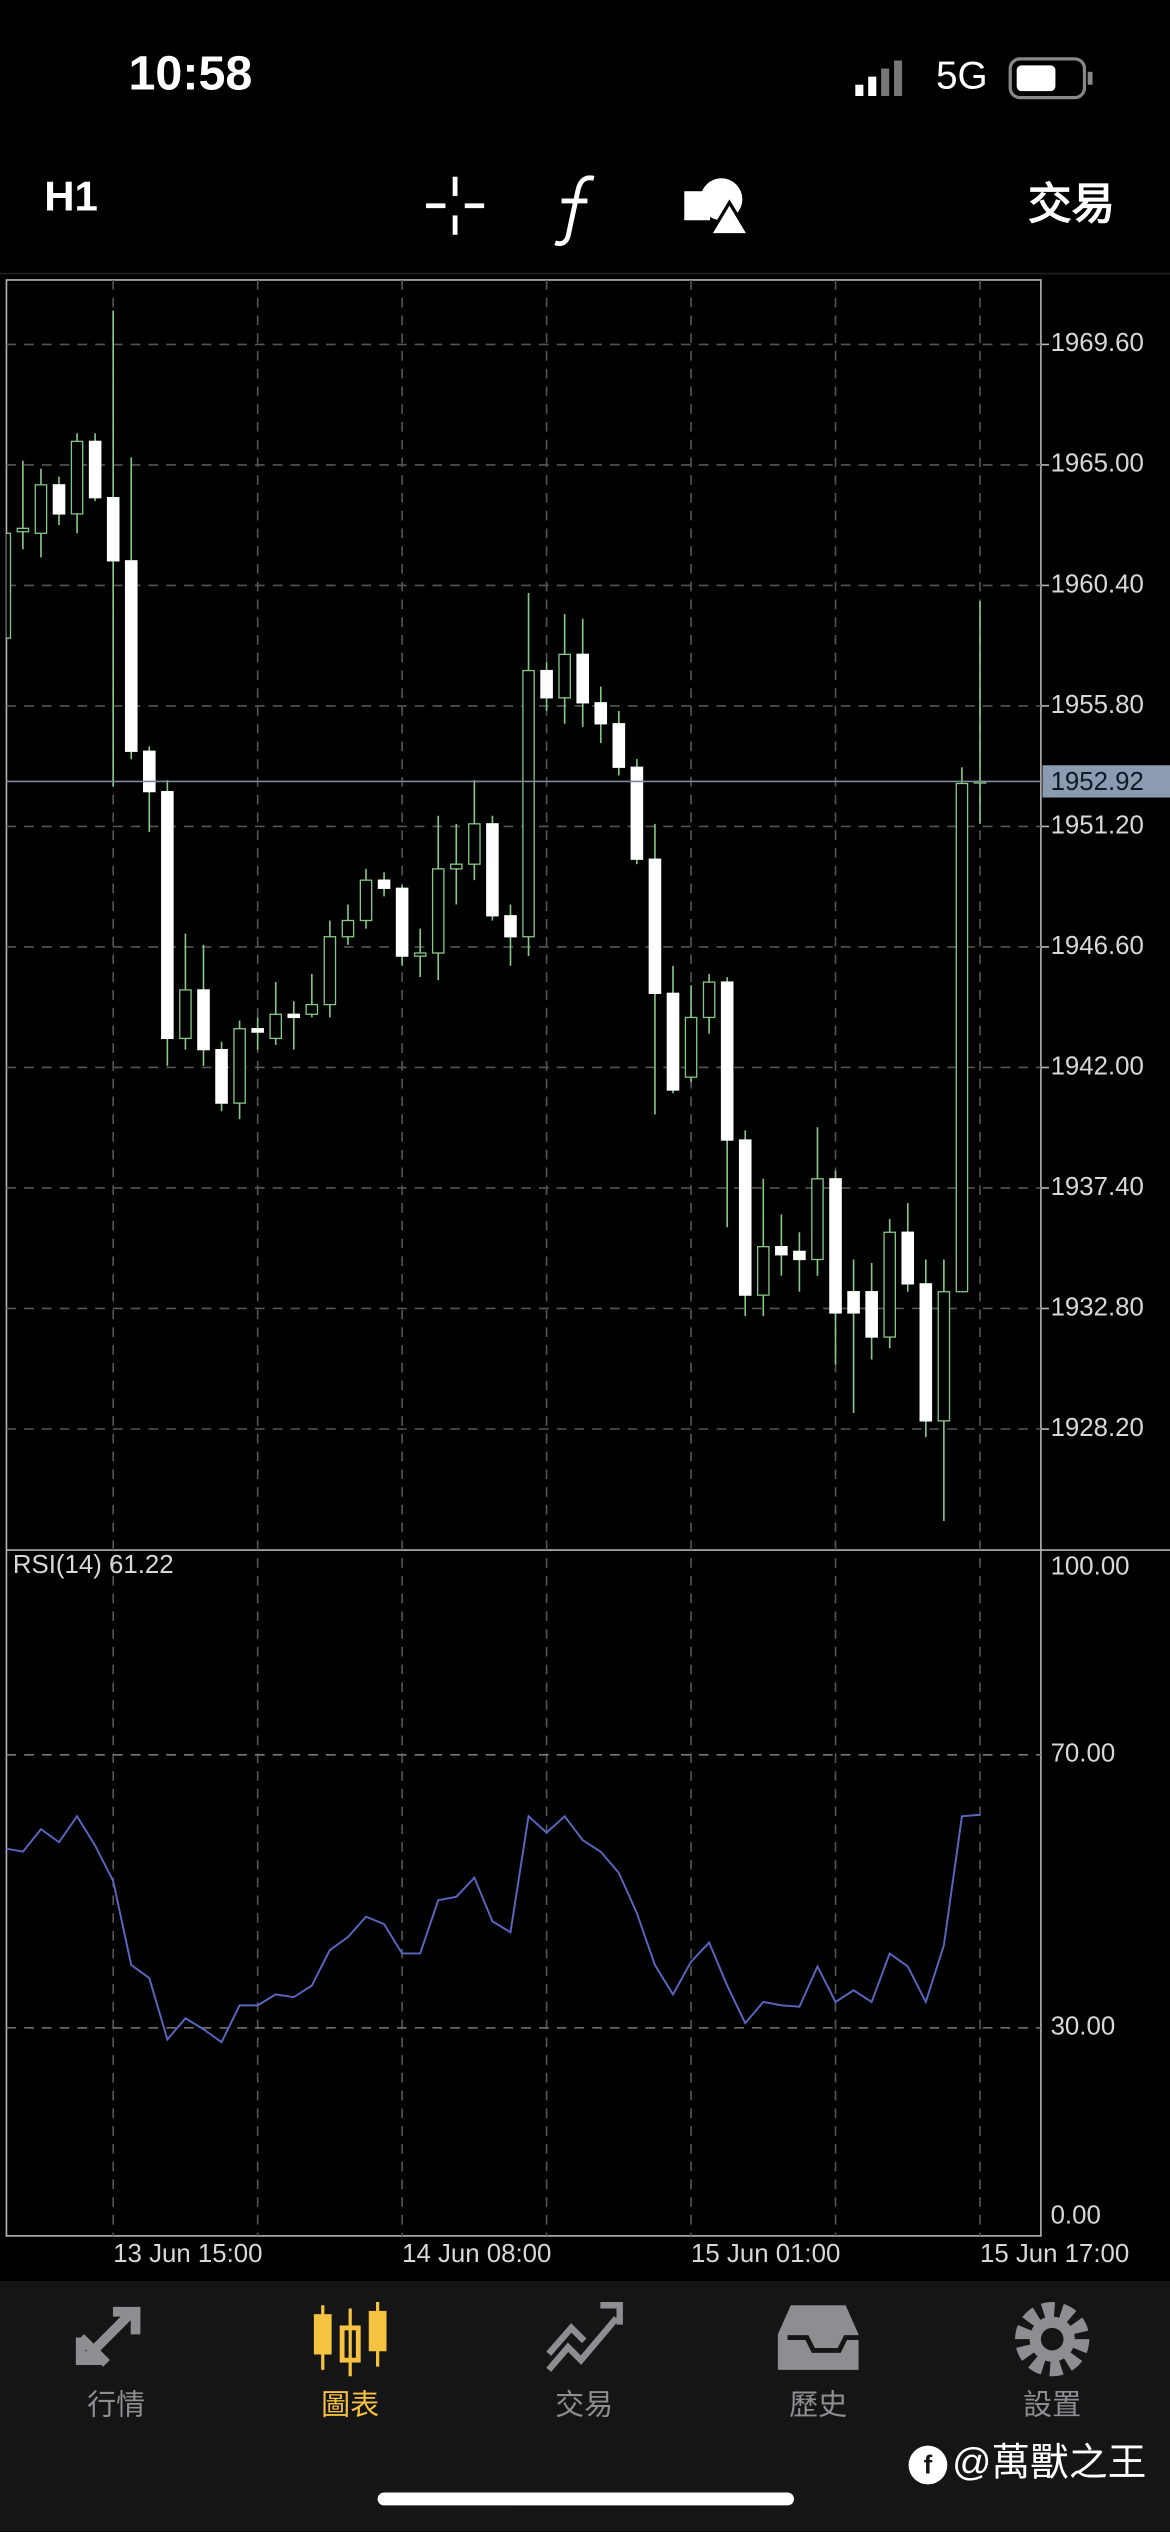  What do you see at coordinates (1097, 1428) in the screenshot?
I see `y-tick-label: 1928.20` at bounding box center [1097, 1428].